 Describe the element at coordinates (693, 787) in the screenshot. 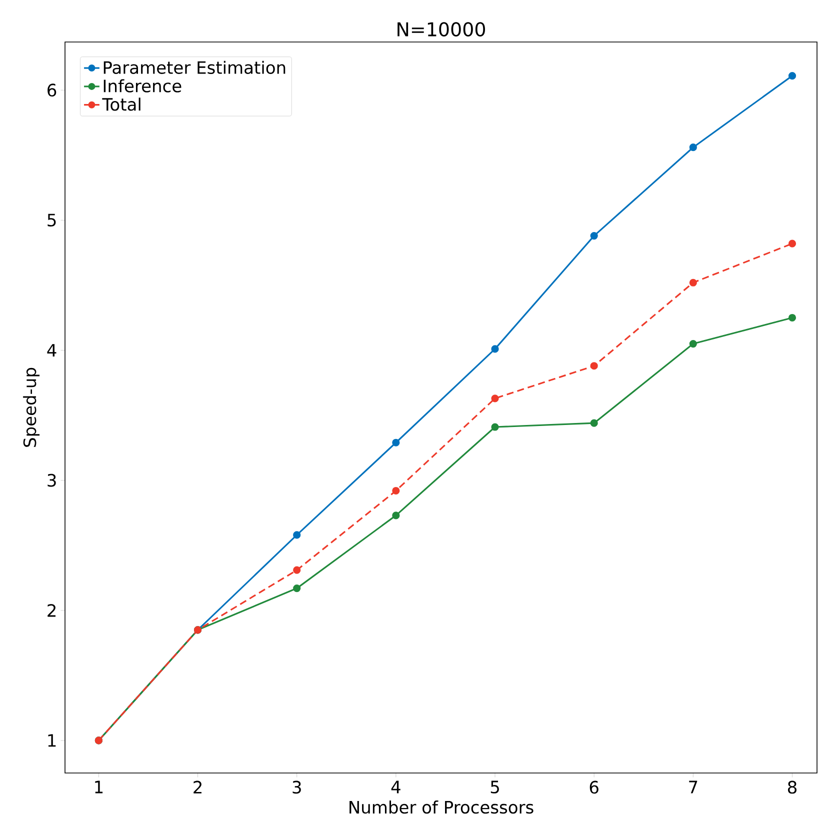

I see `x-tick-label: 7` at that location.